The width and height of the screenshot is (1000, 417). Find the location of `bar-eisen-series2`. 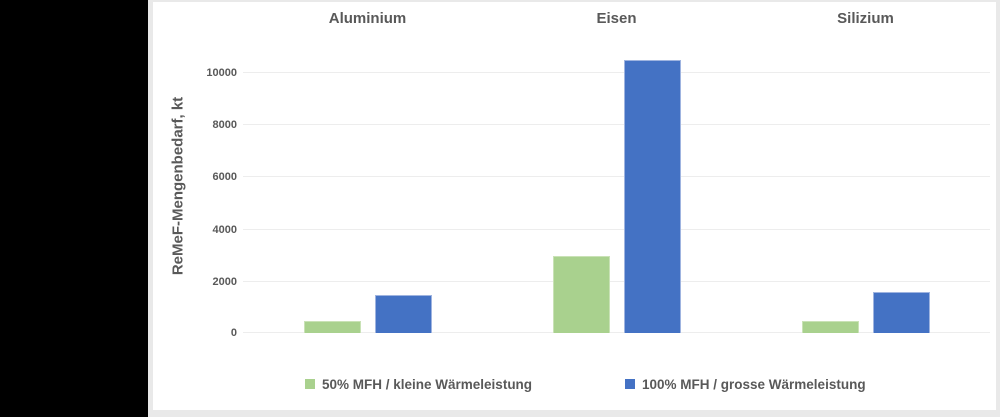

bar-eisen-series2 is located at coordinates (652, 196).